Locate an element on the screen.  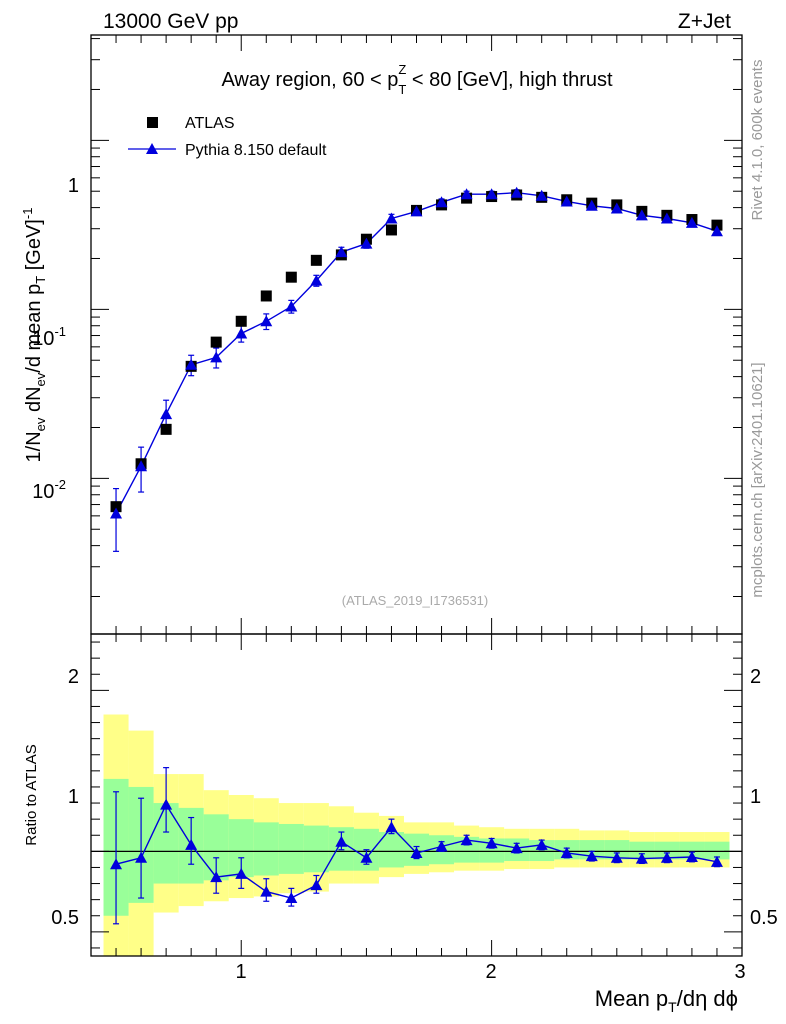
main-ylabel-part-3: dN is located at coordinates (34, 401).